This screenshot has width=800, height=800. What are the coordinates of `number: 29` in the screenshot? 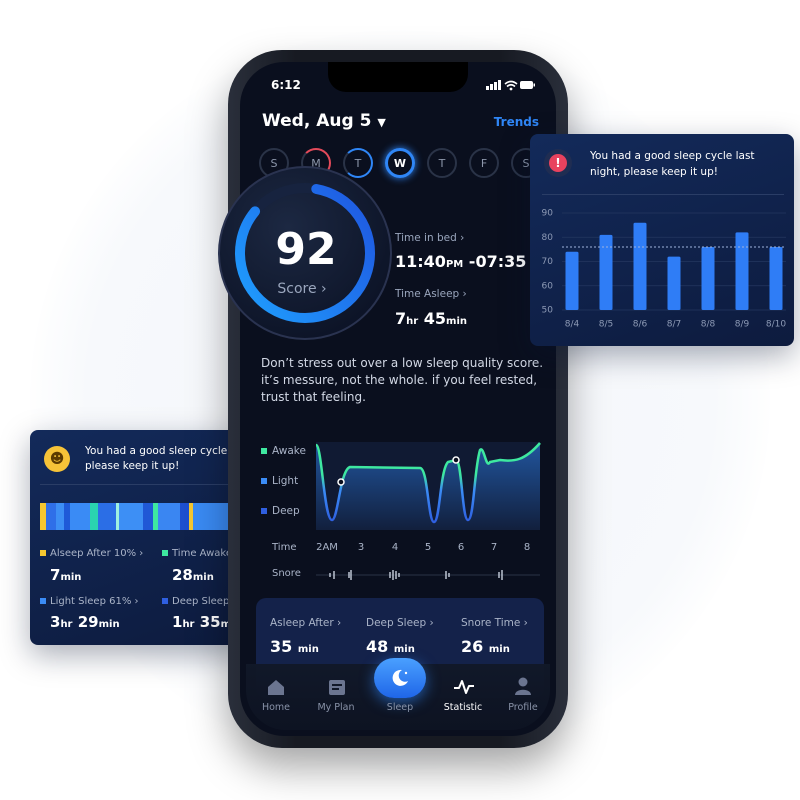 It's located at (88, 622).